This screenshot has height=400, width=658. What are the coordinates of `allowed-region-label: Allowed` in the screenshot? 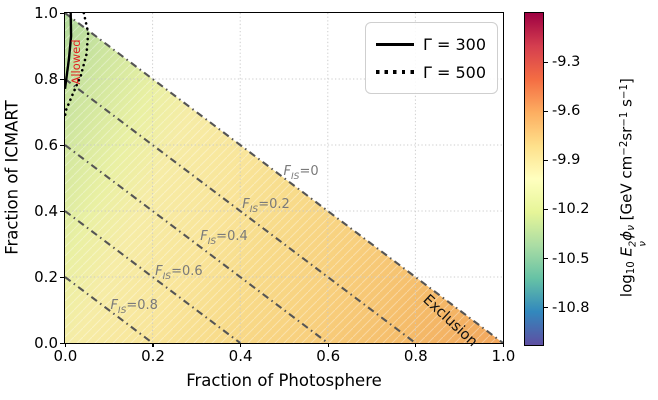 It's located at (76, 62).